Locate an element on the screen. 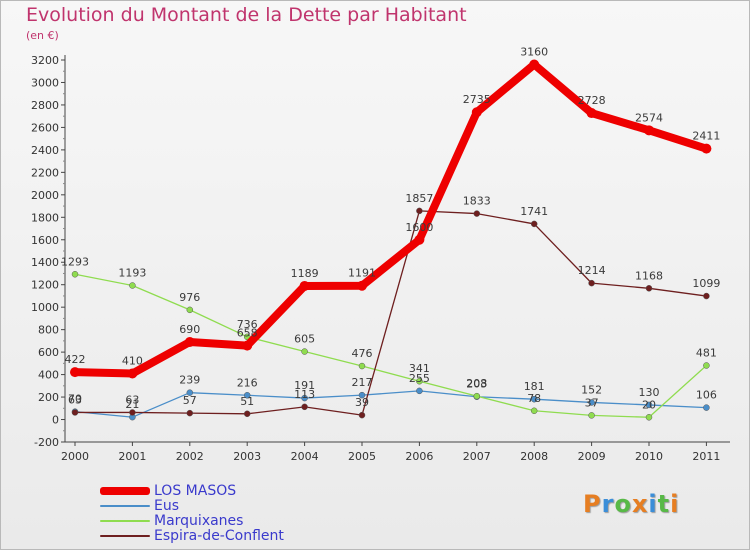  data-label-los-masos: 690 is located at coordinates (189, 329).